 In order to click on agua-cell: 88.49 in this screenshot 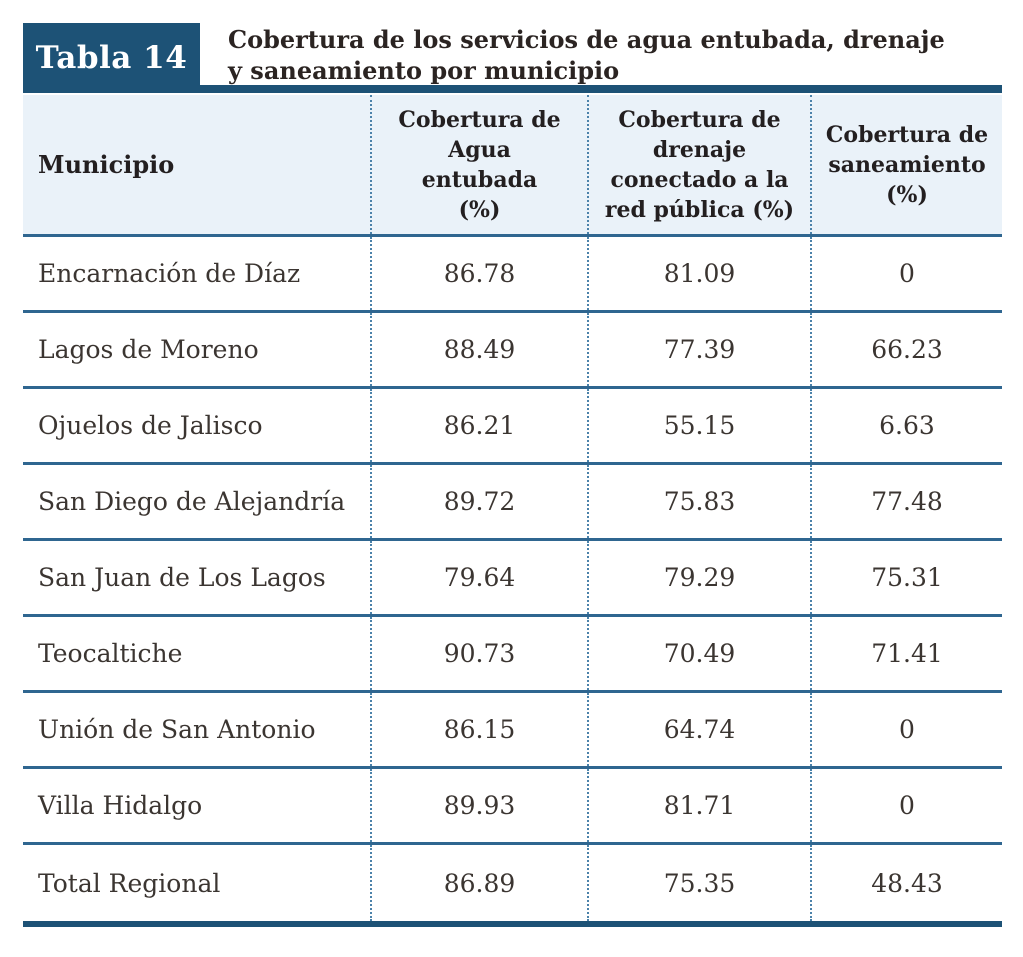, I will do `click(478, 349)`.